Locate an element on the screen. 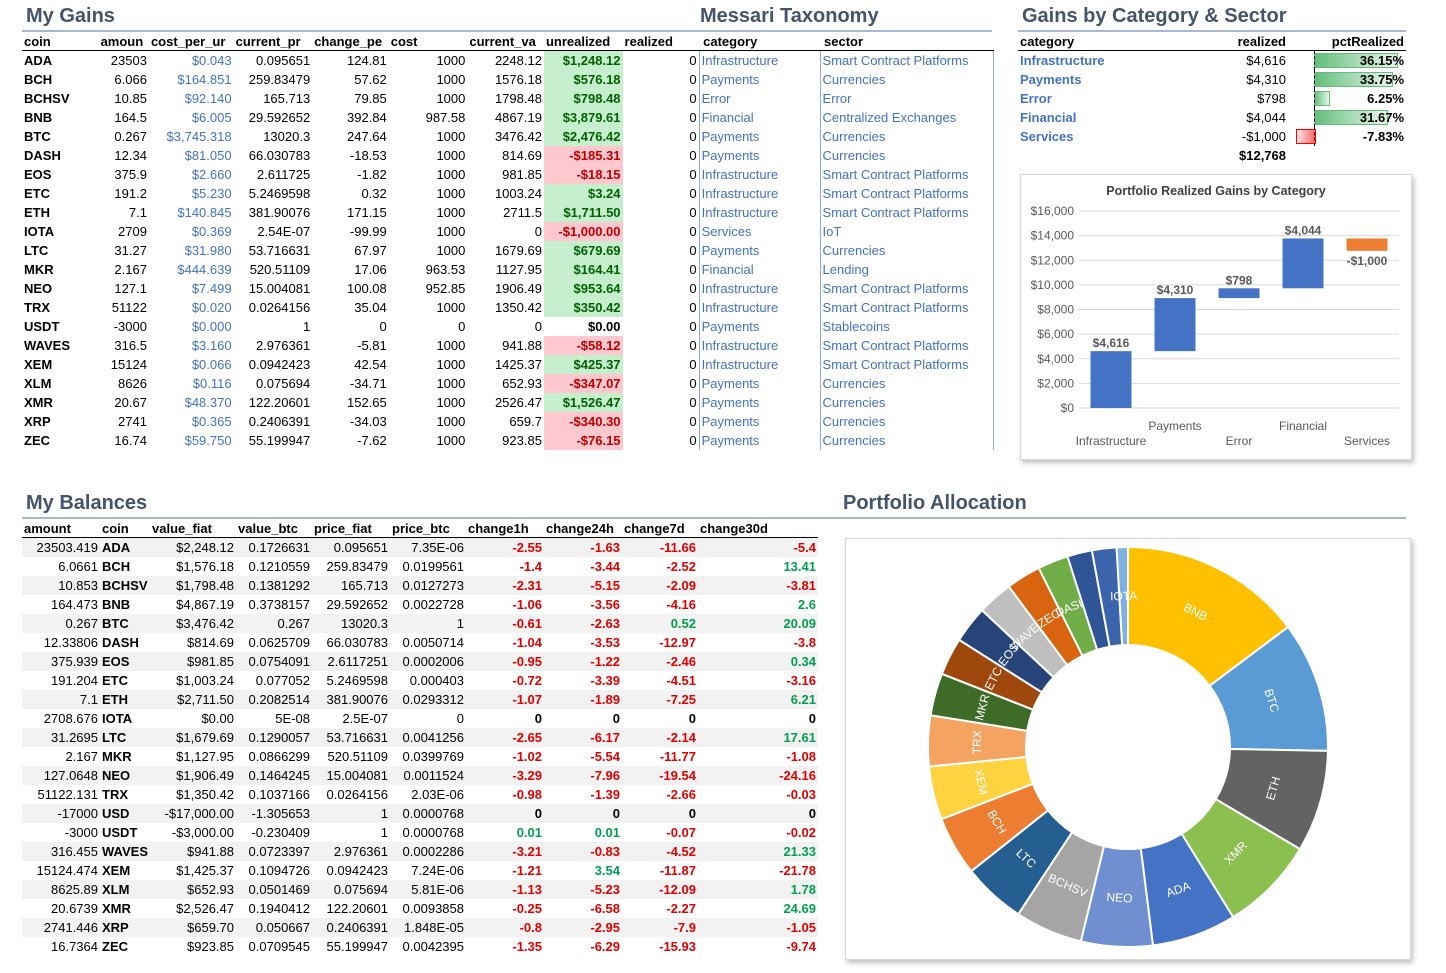  balances-cell-value_fiat: $1,425.37 is located at coordinates (205, 870).